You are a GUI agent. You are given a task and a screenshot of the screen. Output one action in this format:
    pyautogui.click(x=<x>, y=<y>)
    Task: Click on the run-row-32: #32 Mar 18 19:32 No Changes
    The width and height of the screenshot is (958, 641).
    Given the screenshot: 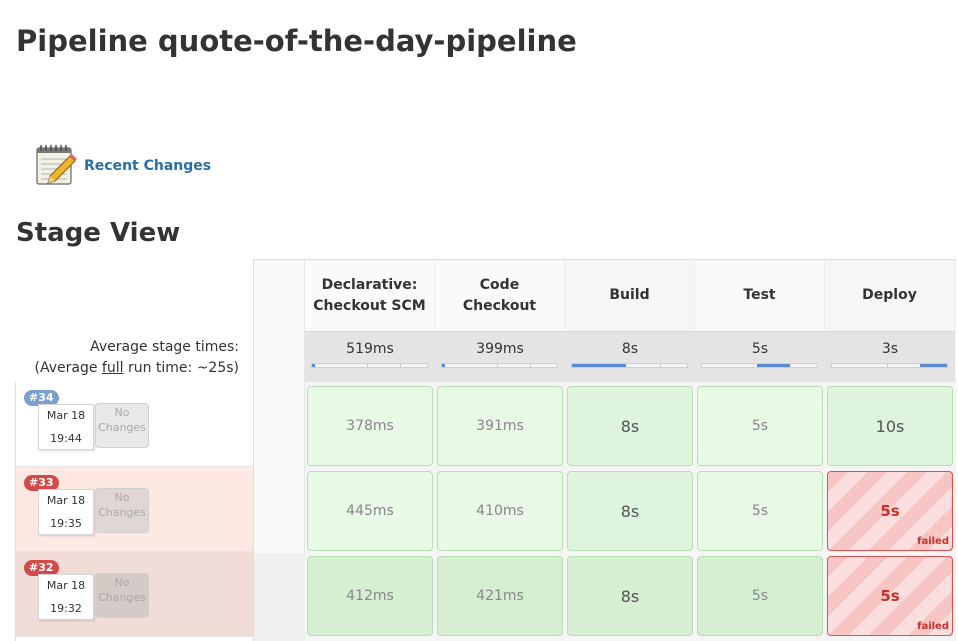 What is the action you would take?
    pyautogui.click(x=135, y=594)
    